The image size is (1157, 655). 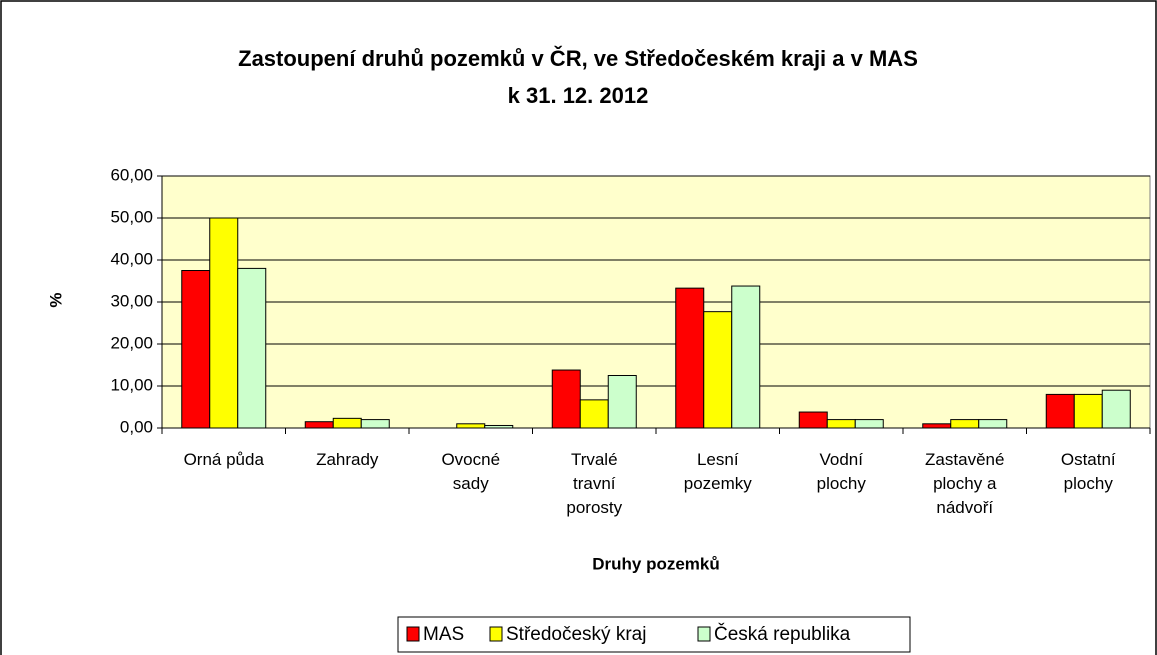 I want to click on y-axis-label: %, so click(x=55, y=299).